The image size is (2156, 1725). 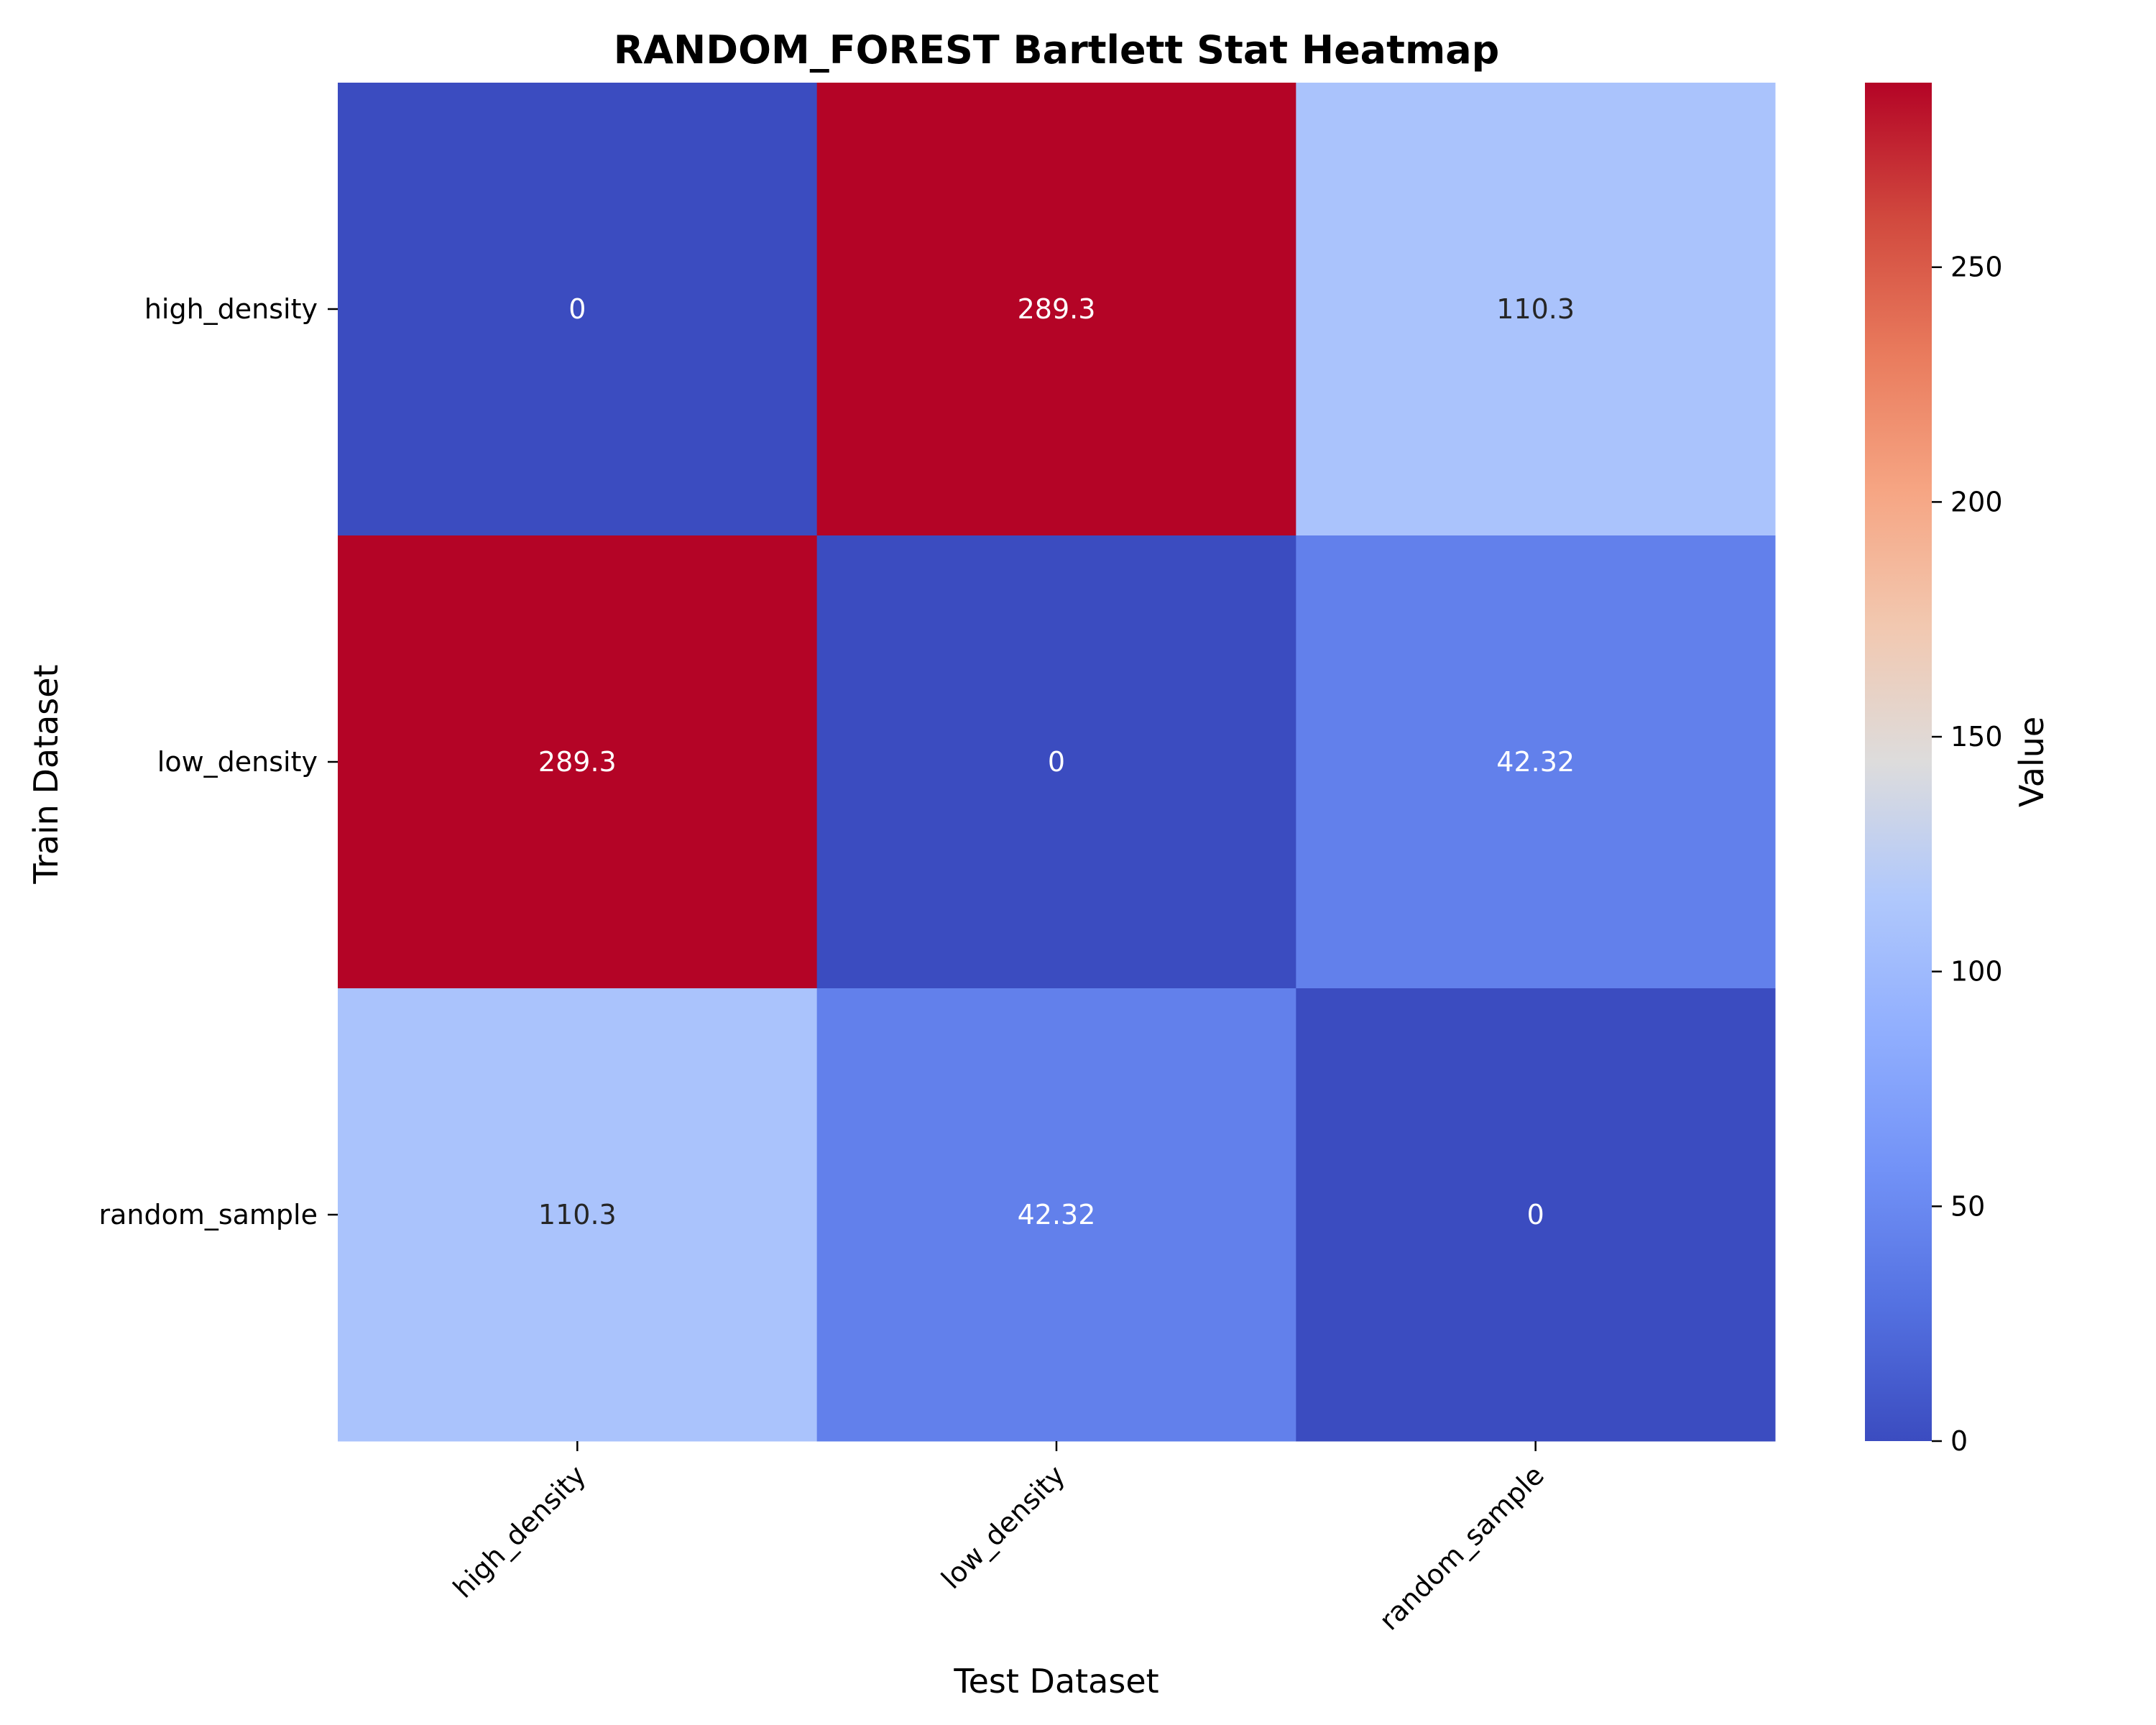 I want to click on x-axis-label: Test Dataset, so click(x=1055, y=1681).